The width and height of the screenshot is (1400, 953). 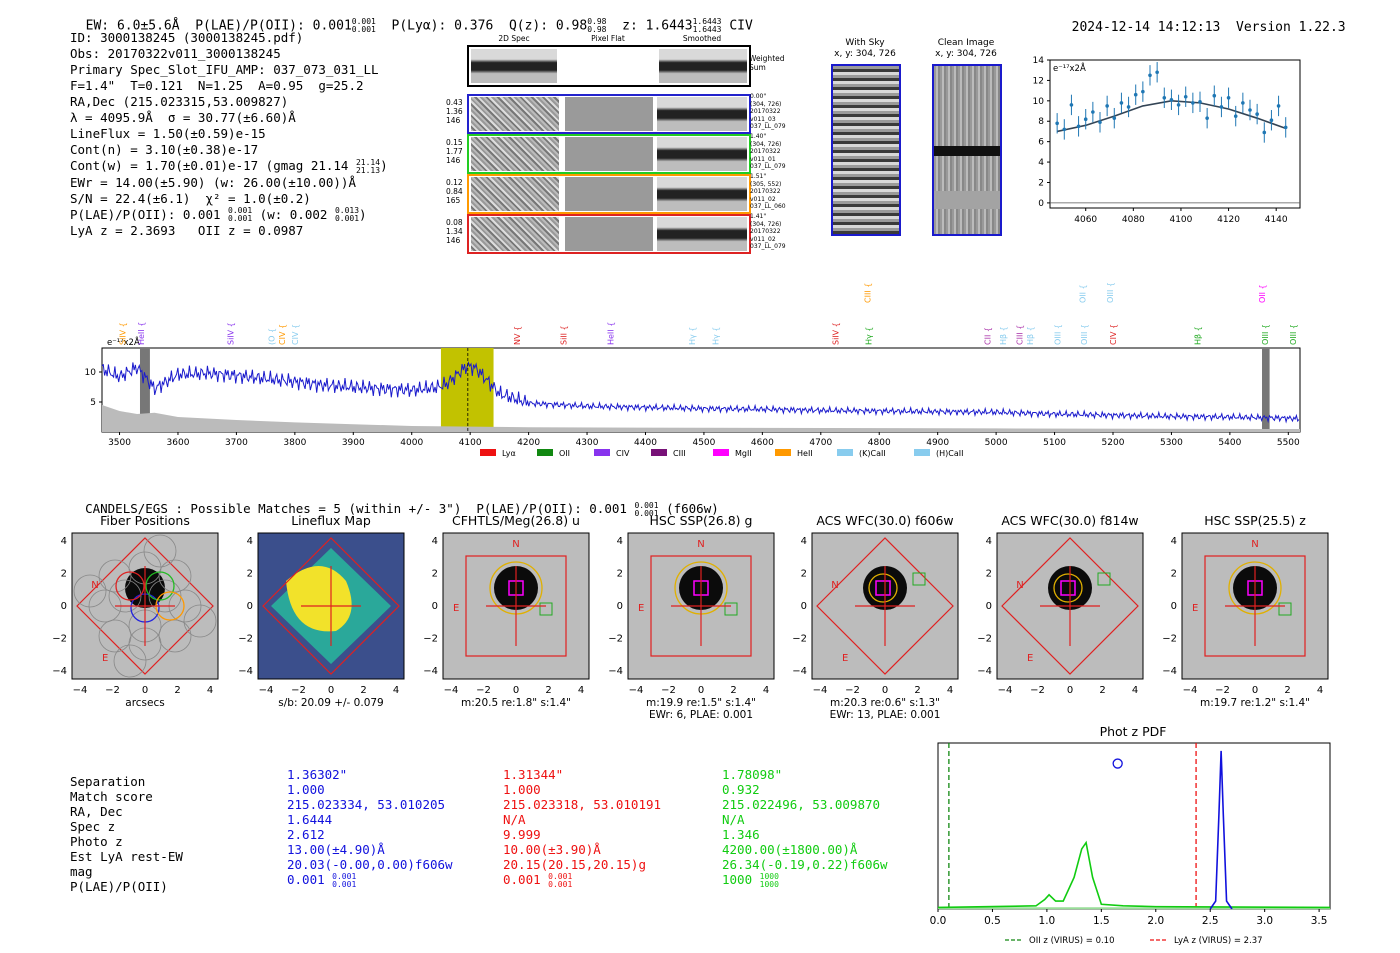 I want to click on match-value: 26.34(-0.19,0.22)f606w, so click(x=805, y=864).